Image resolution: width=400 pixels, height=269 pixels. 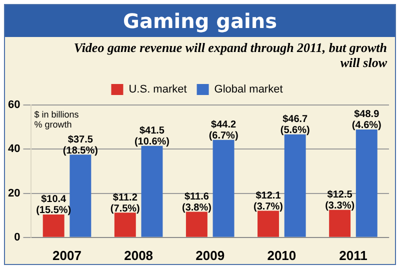 What do you see at coordinates (157, 90) in the screenshot?
I see `legend-label: U.S. market` at bounding box center [157, 90].